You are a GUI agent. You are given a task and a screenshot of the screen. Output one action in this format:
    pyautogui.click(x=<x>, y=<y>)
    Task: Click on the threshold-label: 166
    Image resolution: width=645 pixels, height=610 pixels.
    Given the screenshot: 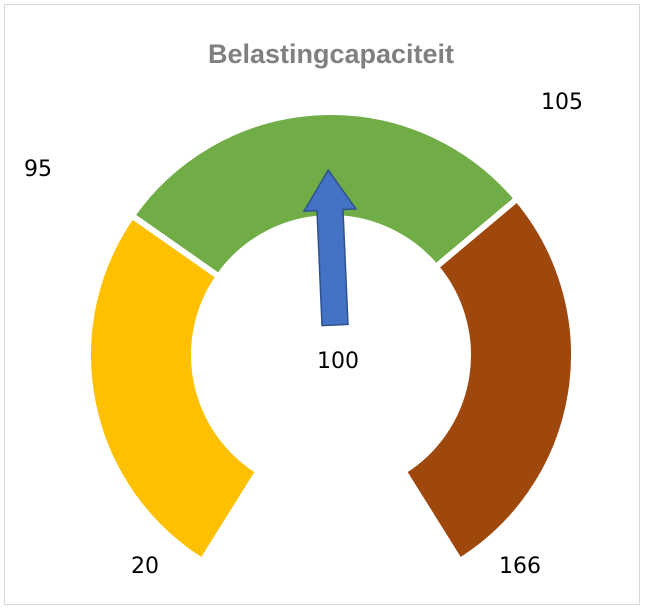 What is the action you would take?
    pyautogui.click(x=520, y=566)
    